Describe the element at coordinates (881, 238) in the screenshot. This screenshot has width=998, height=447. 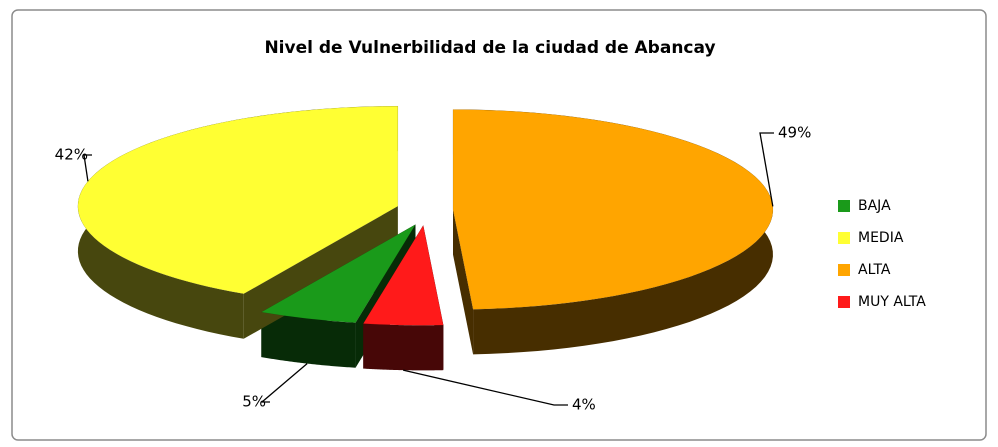
I see `legend-label: MEDIA` at that location.